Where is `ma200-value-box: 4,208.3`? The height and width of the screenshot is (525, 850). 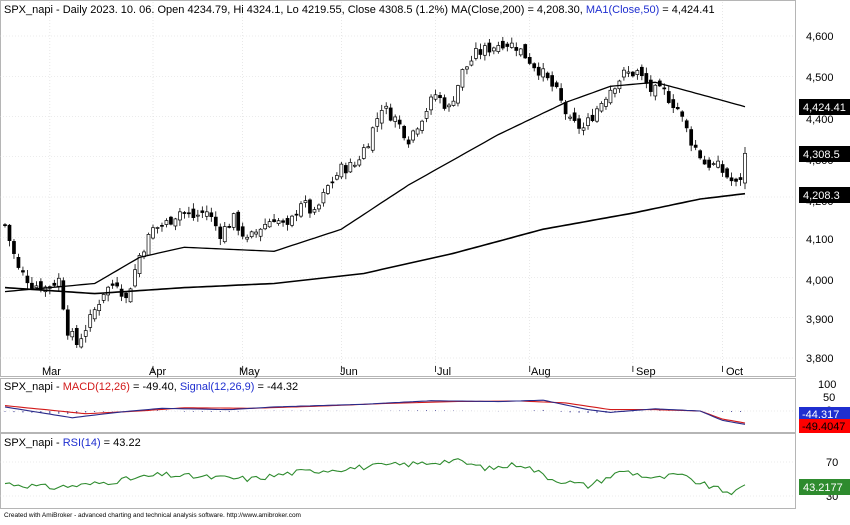 ma200-value-box: 4,208.3 is located at coordinates (824, 195).